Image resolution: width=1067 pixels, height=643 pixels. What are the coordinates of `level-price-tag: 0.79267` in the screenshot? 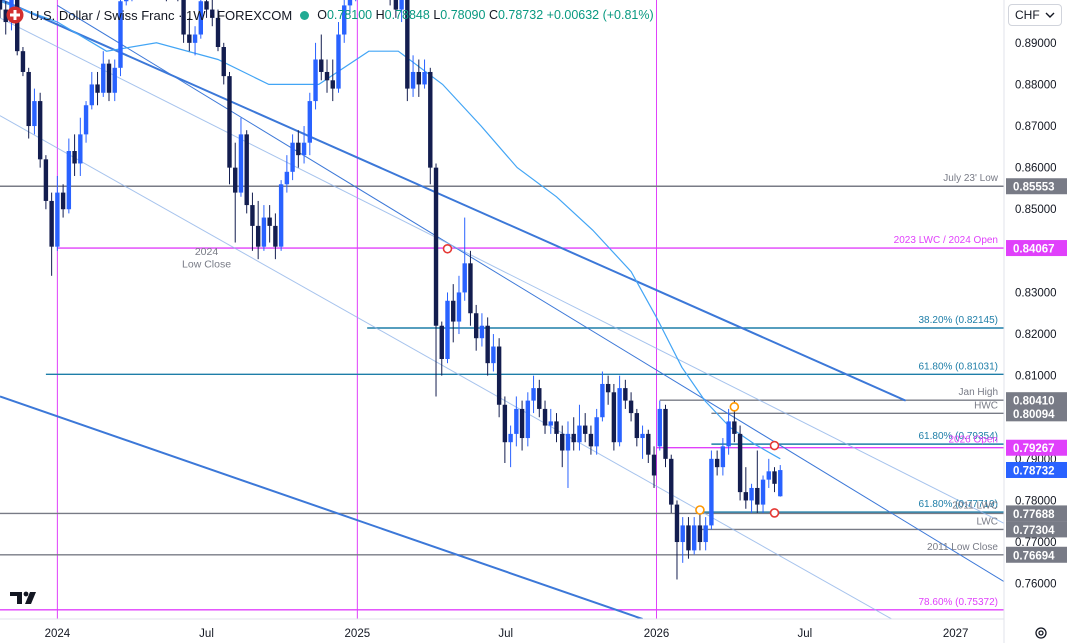 It's located at (1036, 447).